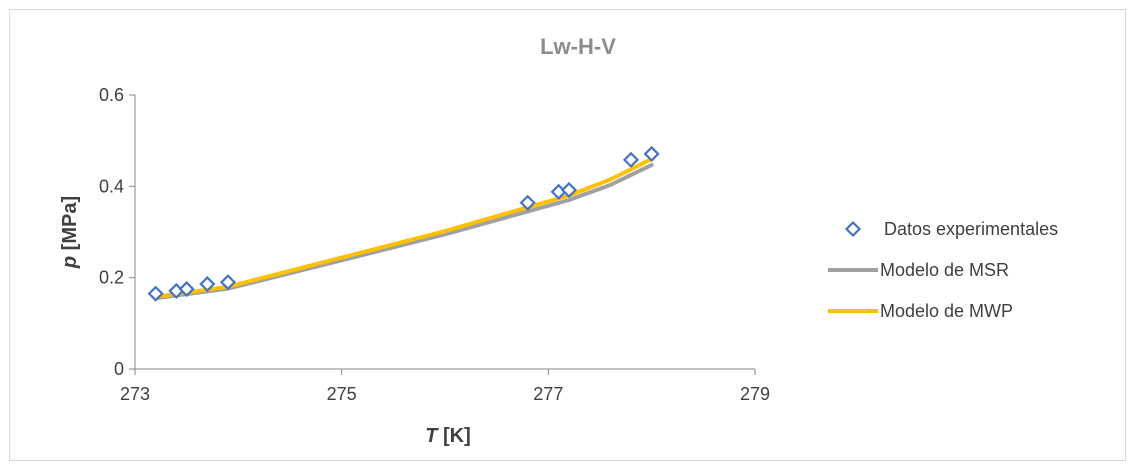 This screenshot has height=475, width=1135. What do you see at coordinates (119, 369) in the screenshot?
I see `y-tick-label: 0` at bounding box center [119, 369].